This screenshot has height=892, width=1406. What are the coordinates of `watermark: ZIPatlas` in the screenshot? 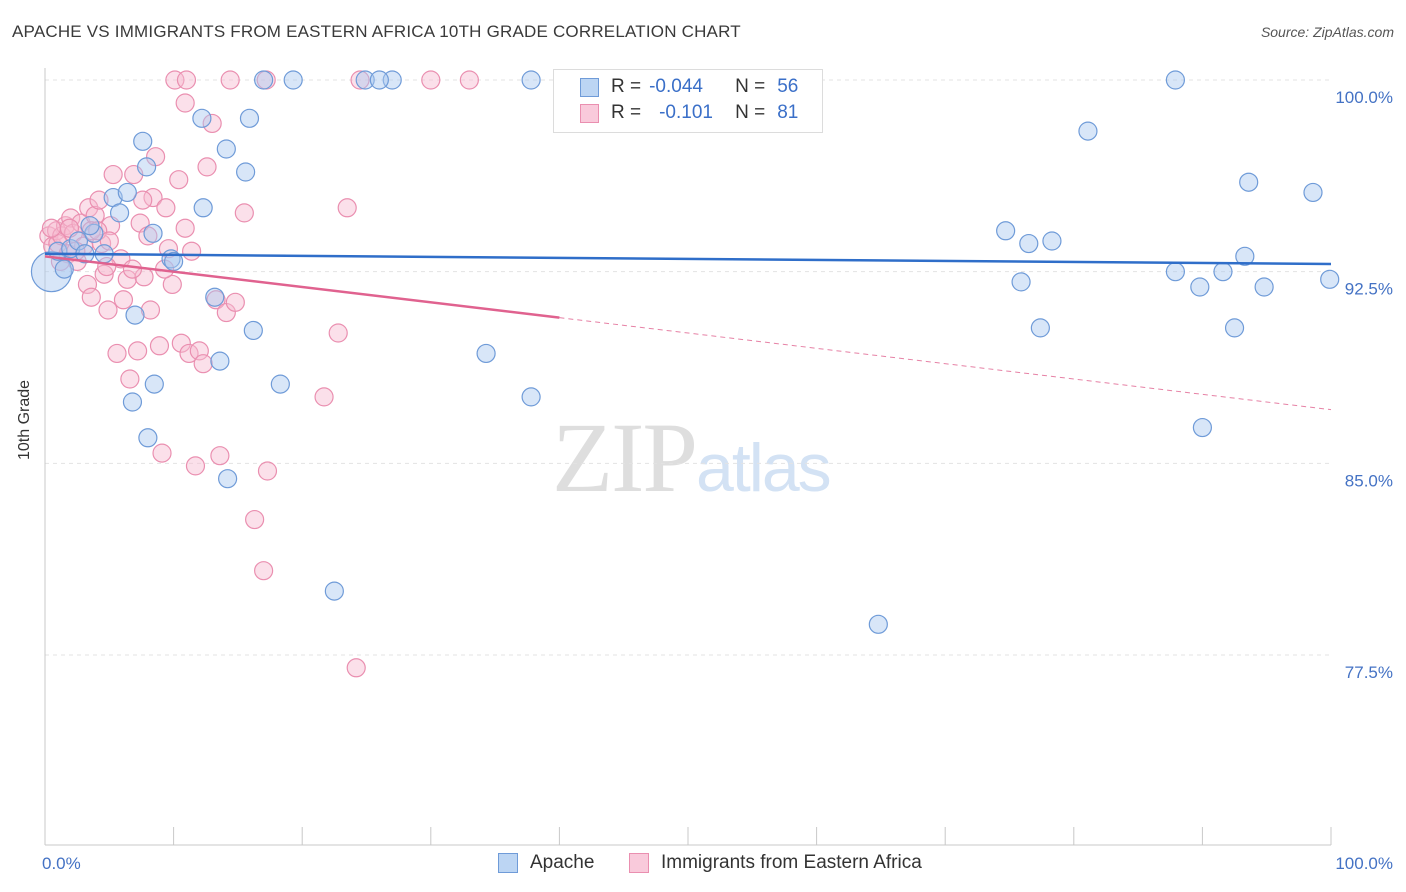 It's located at (692, 457).